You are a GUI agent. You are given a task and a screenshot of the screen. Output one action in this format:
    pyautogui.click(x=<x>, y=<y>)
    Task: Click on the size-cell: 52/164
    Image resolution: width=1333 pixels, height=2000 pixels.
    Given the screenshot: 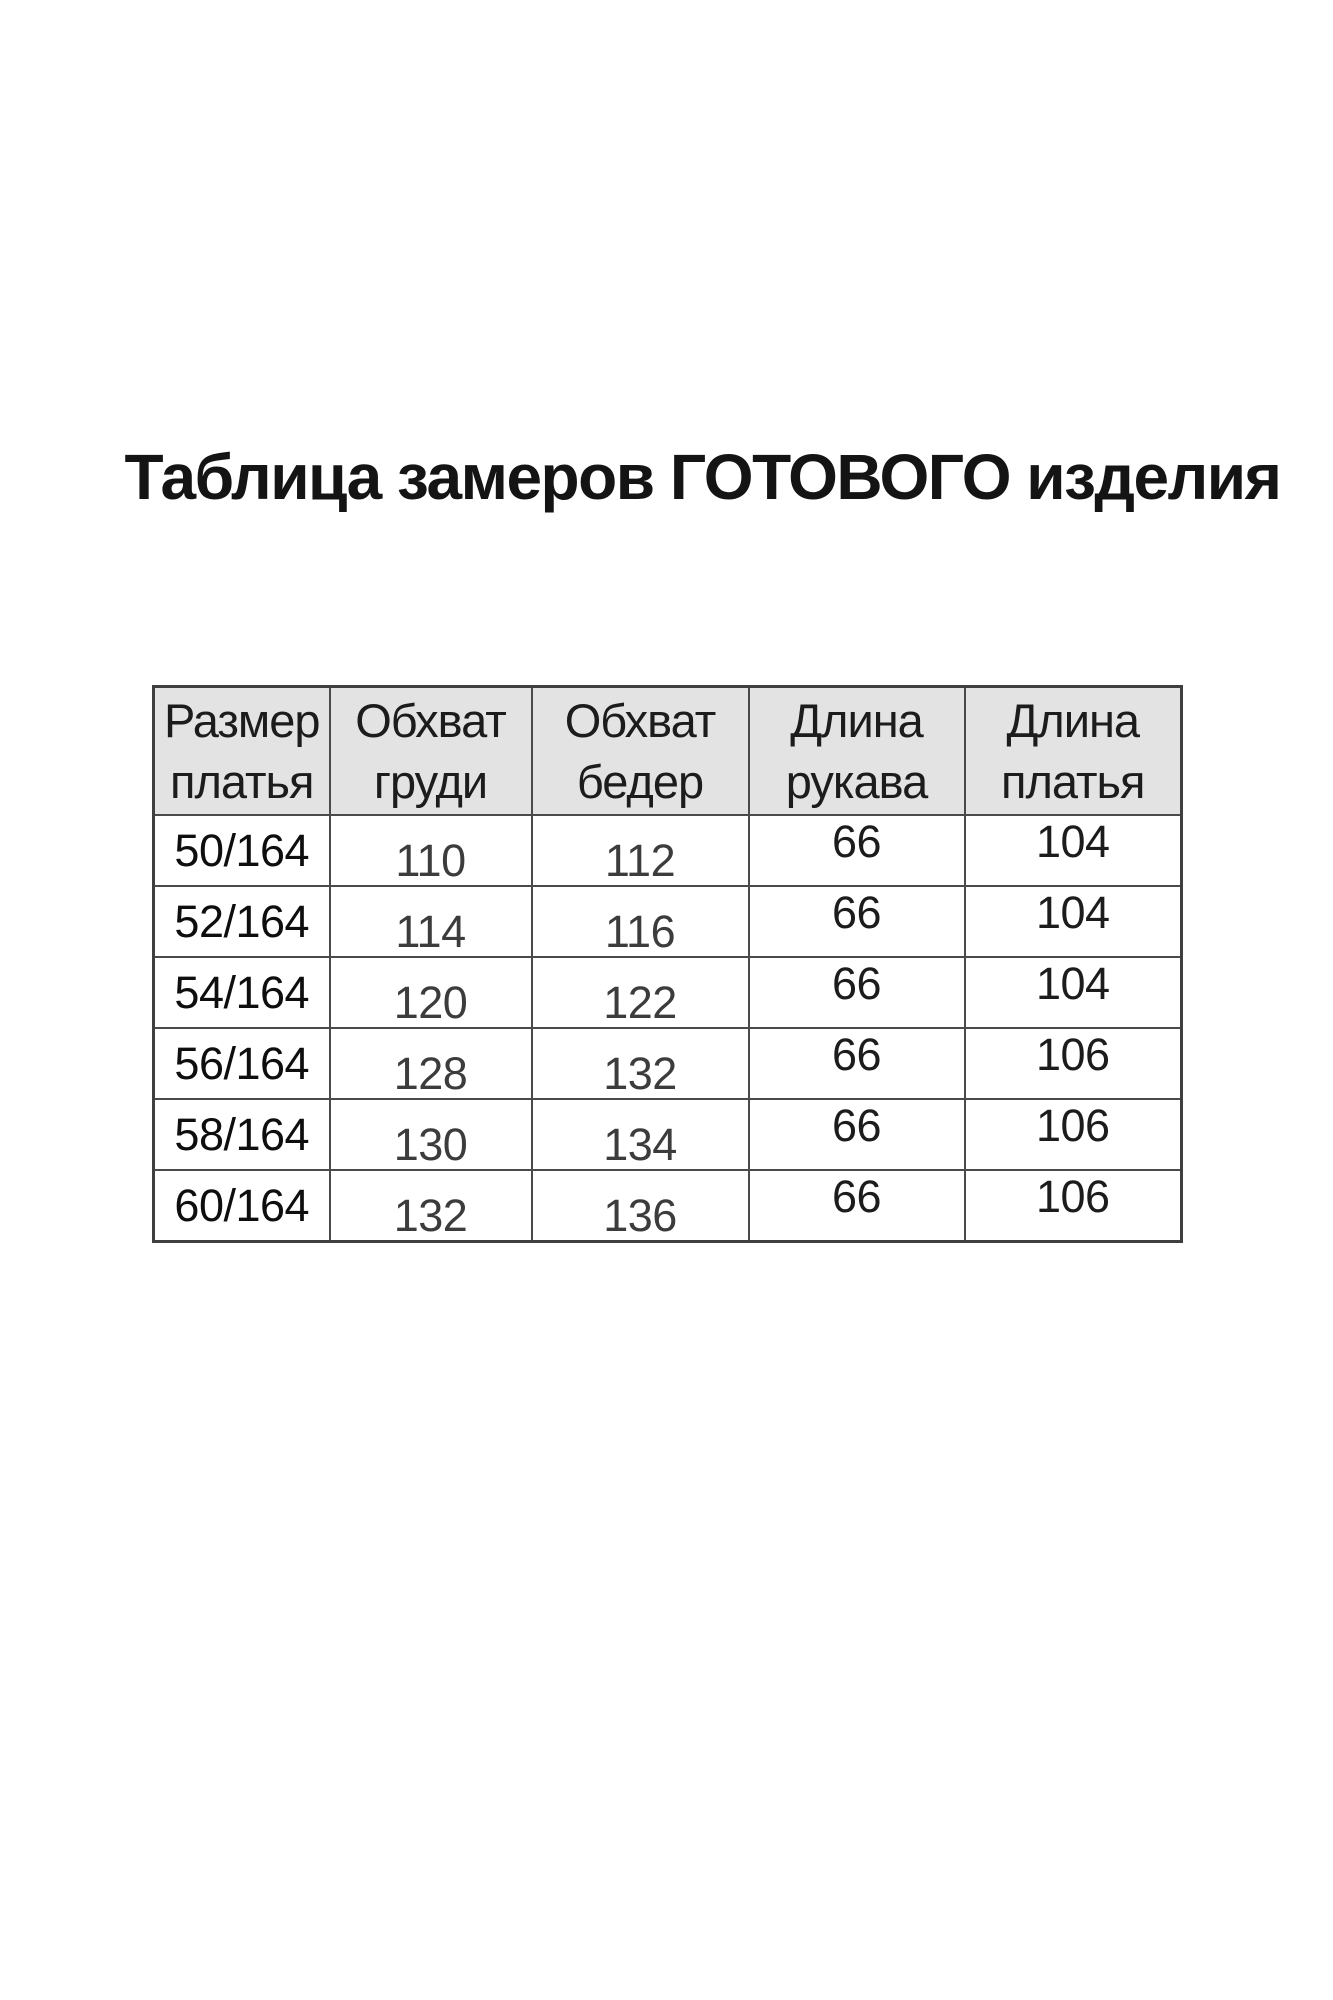 What is the action you would take?
    pyautogui.click(x=241, y=921)
    